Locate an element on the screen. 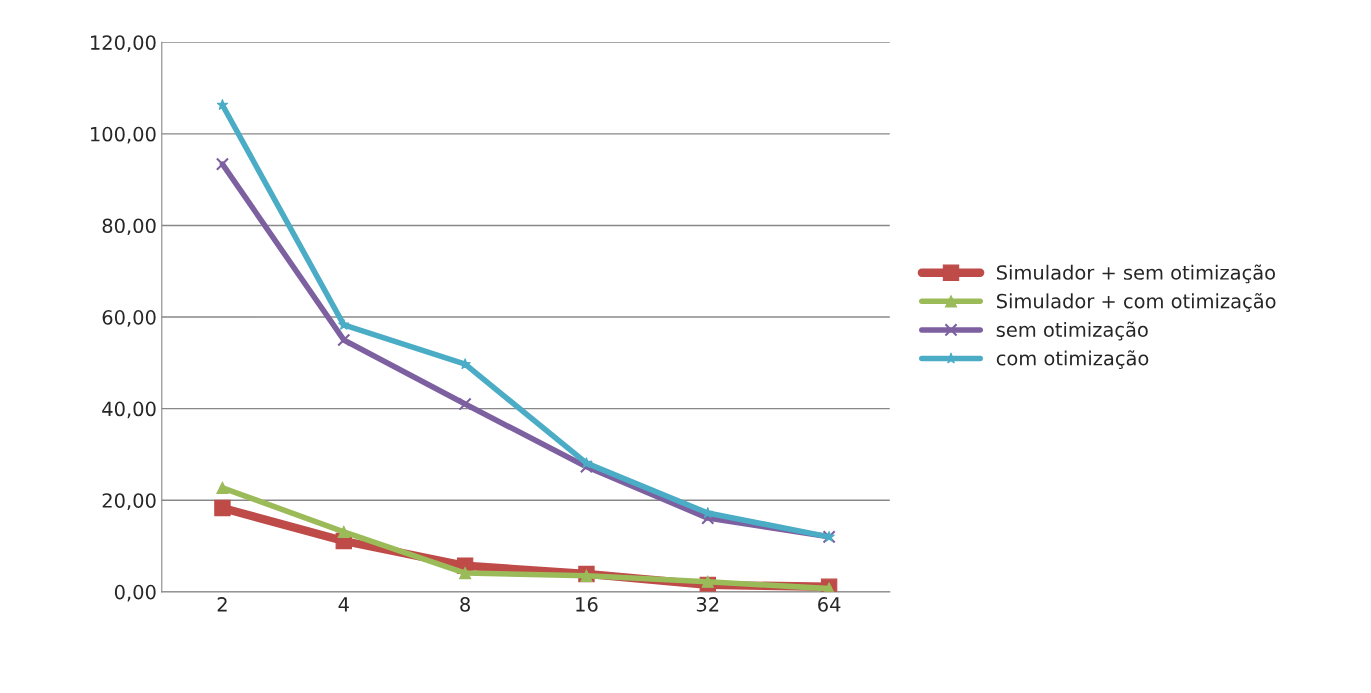 The height and width of the screenshot is (693, 1371). y-tick-label: 80,00 is located at coordinates (129, 227).